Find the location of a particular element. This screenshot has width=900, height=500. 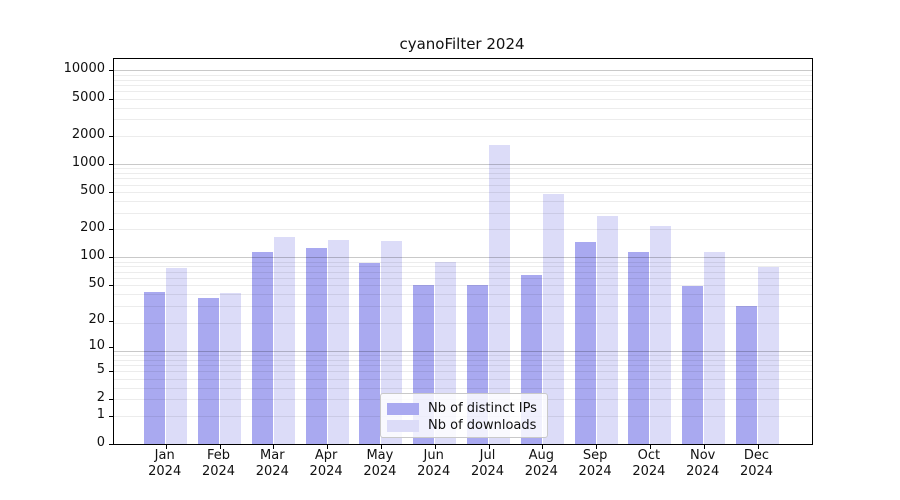

x-tick-label-oct: Oct 2024 is located at coordinates (649, 464).